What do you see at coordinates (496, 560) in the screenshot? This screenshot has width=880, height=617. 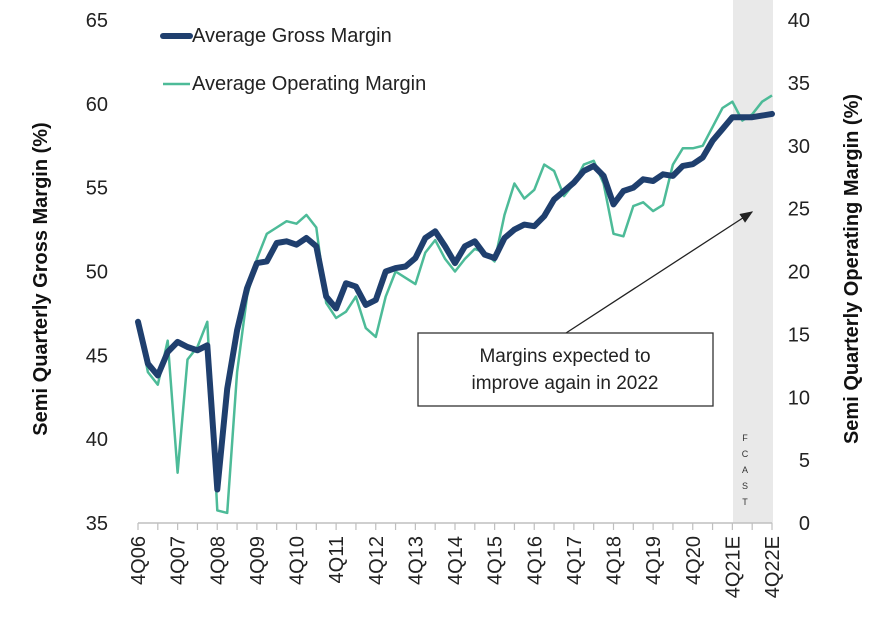 I see `x-tick-label: 4Q15` at bounding box center [496, 560].